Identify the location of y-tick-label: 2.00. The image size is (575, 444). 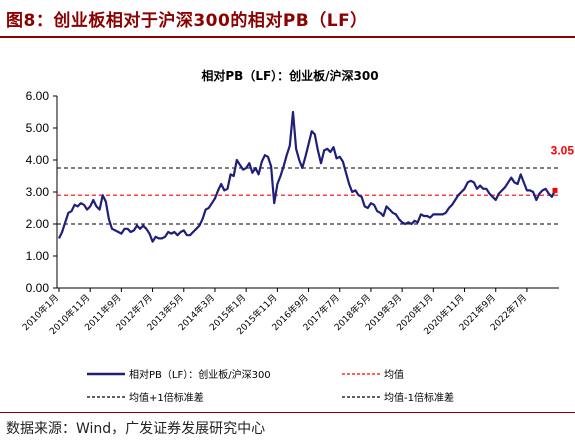
(38, 224).